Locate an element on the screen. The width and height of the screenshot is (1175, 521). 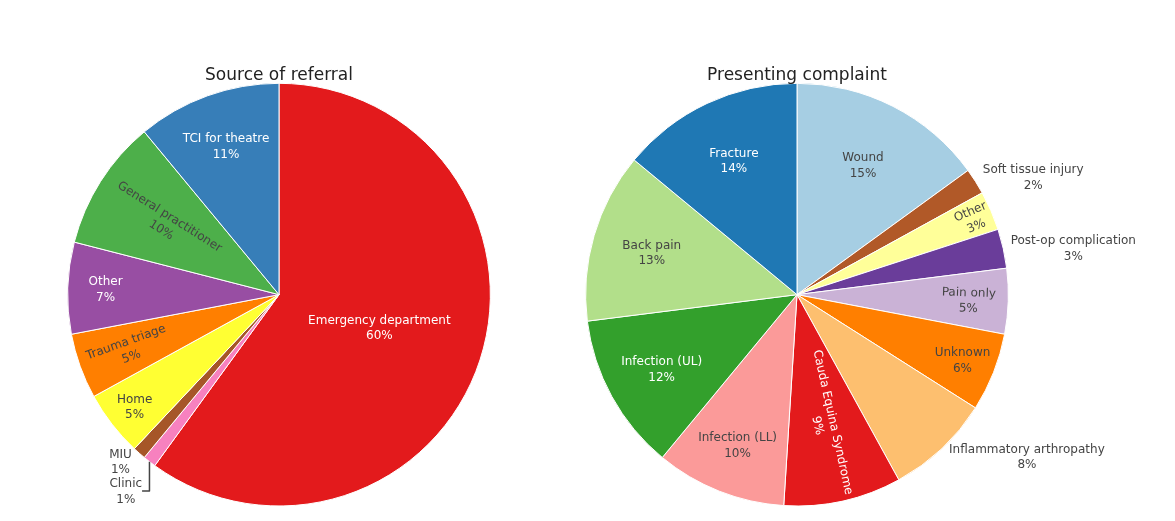
slice-label: Fracture is located at coordinates (734, 152).